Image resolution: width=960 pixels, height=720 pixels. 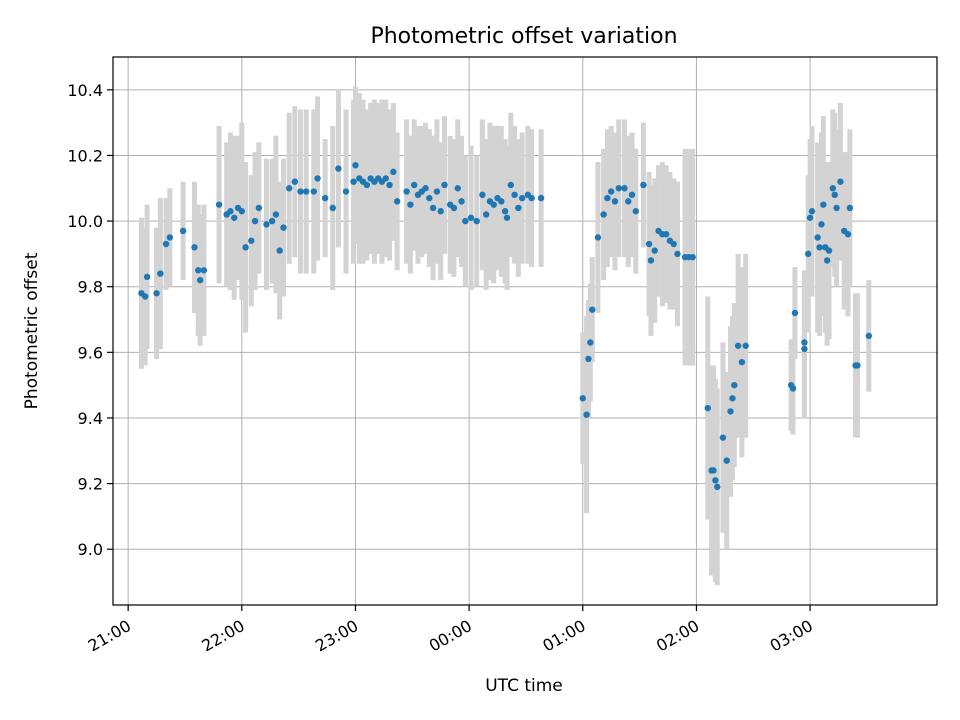 What do you see at coordinates (90, 287) in the screenshot?
I see `y-tick-label: 9.8` at bounding box center [90, 287].